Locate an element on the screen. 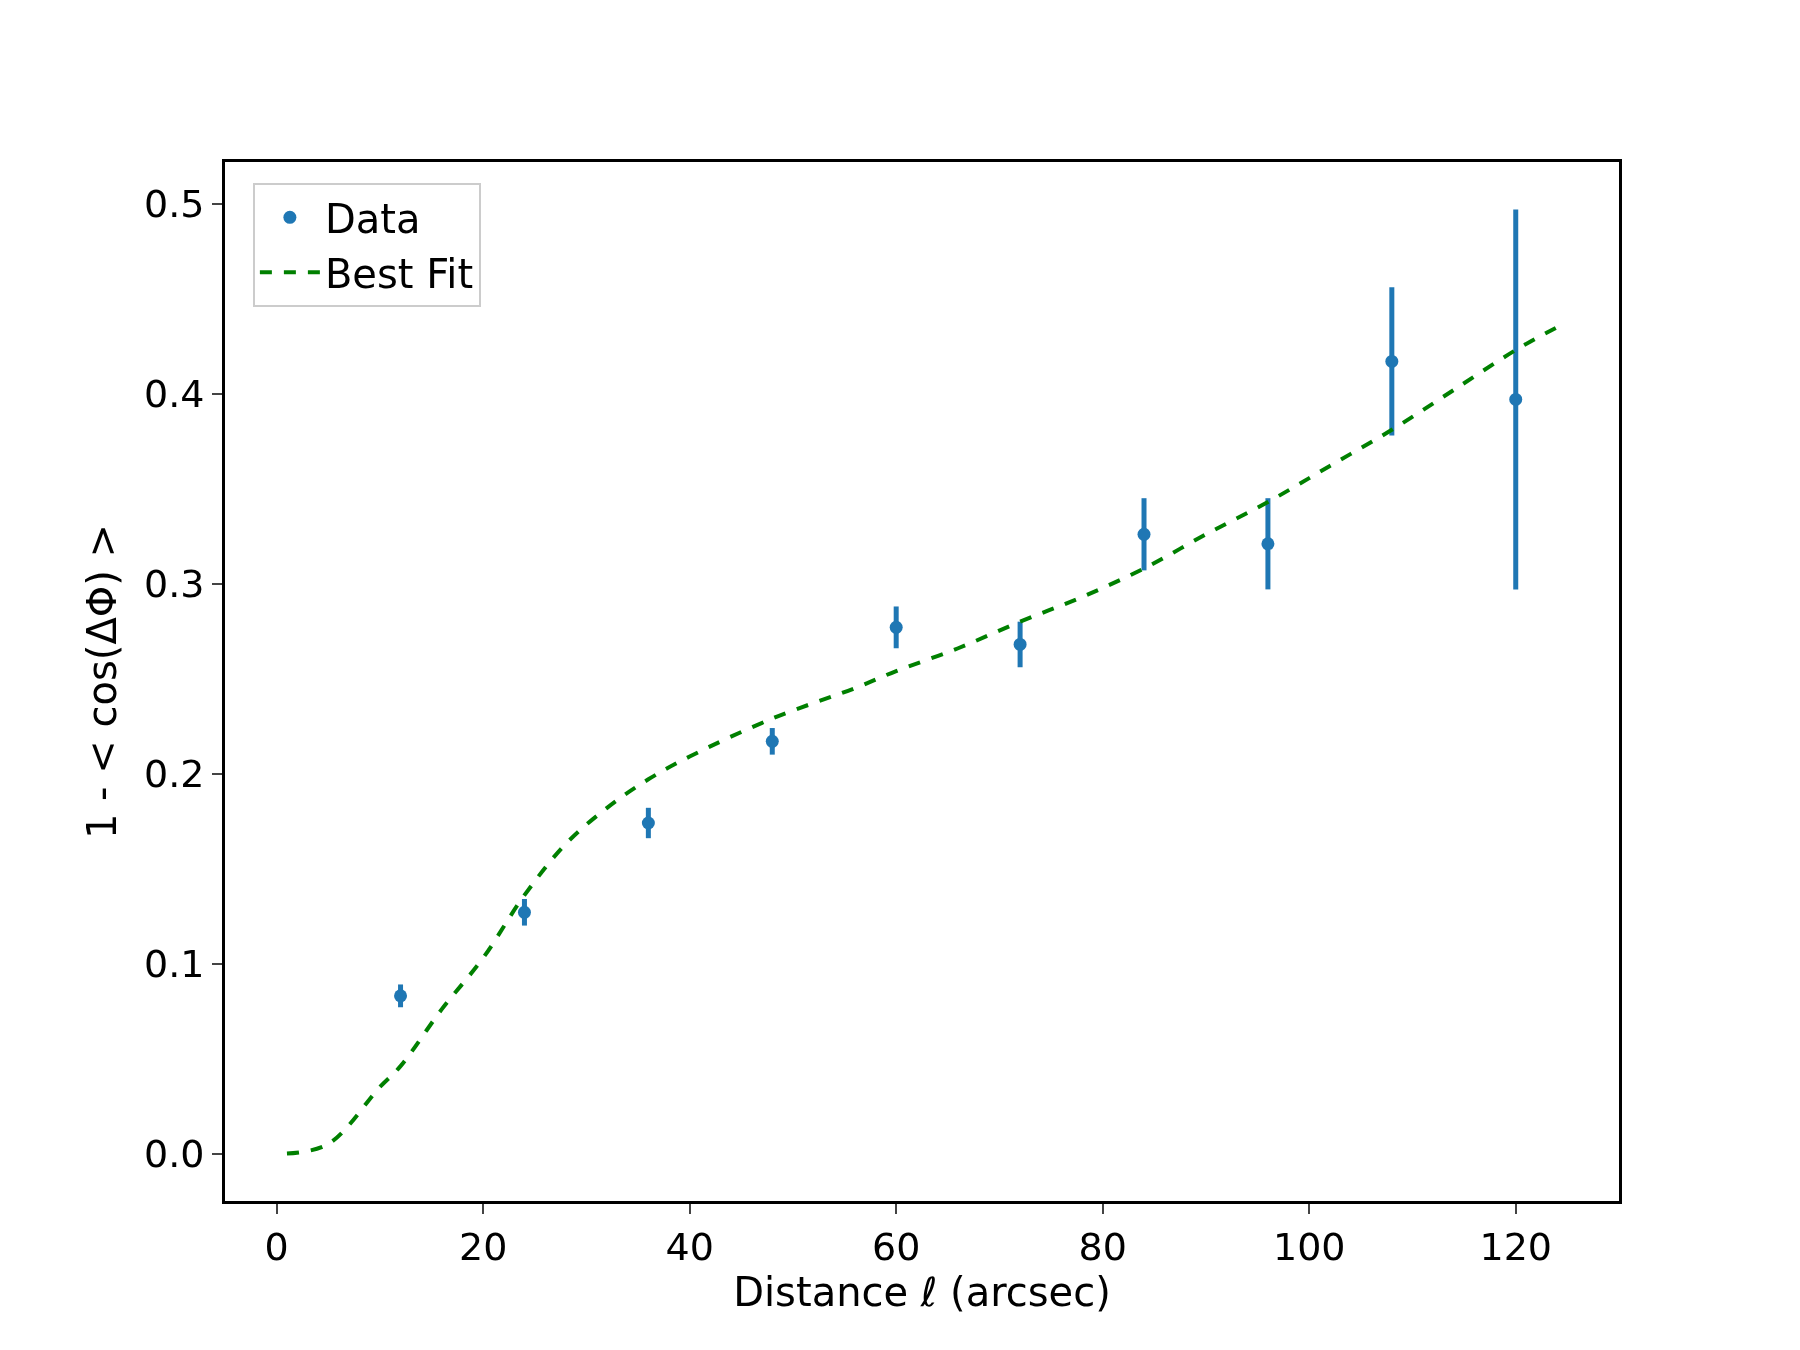  legend-label: Best Fit is located at coordinates (399, 273).